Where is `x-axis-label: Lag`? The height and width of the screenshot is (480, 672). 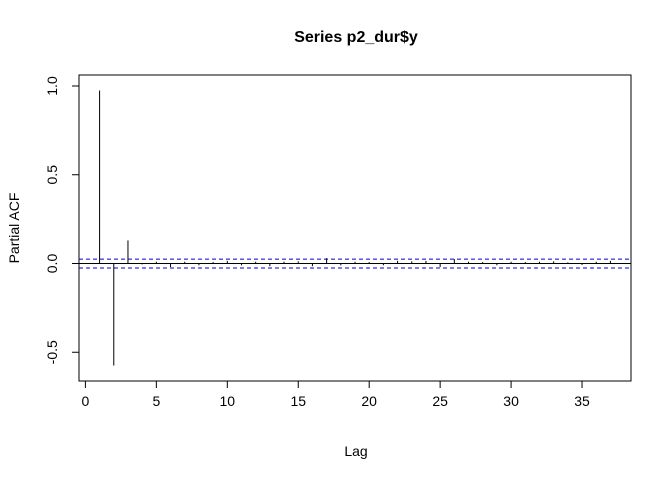 x-axis-label: Lag is located at coordinates (355, 451).